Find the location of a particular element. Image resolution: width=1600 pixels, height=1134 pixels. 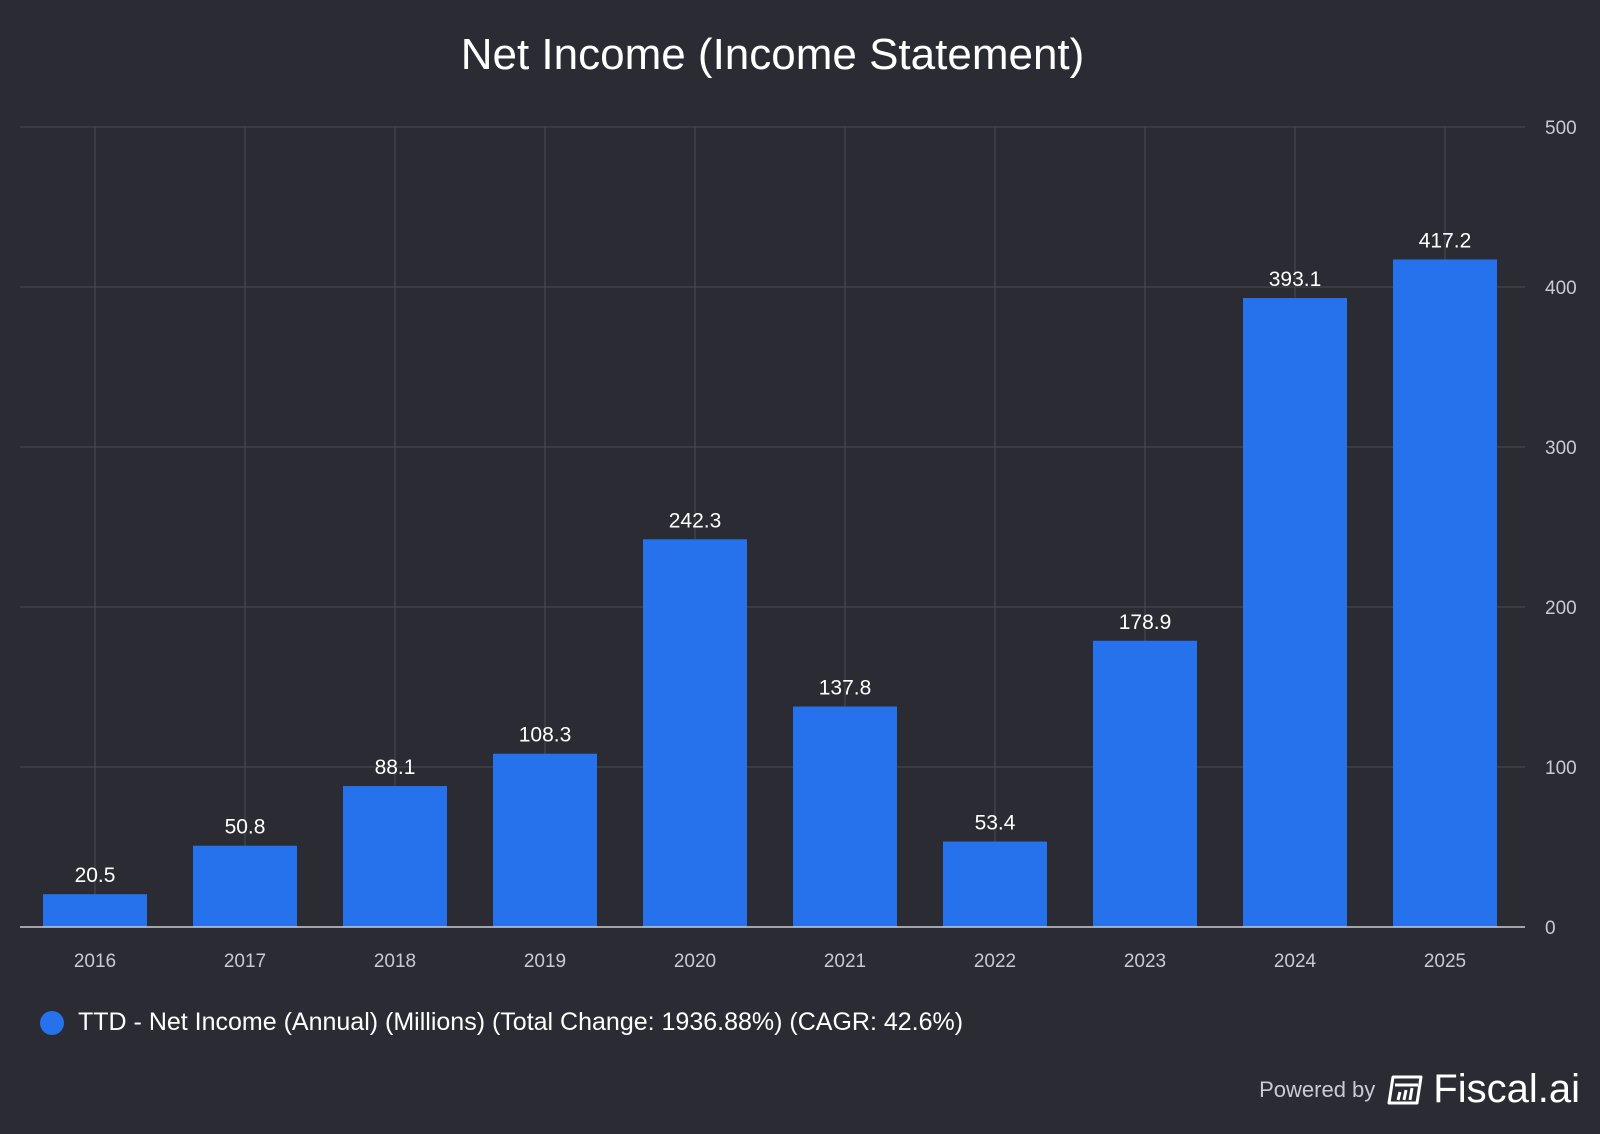

x-tick-label-2022: 2022 is located at coordinates (995, 961).